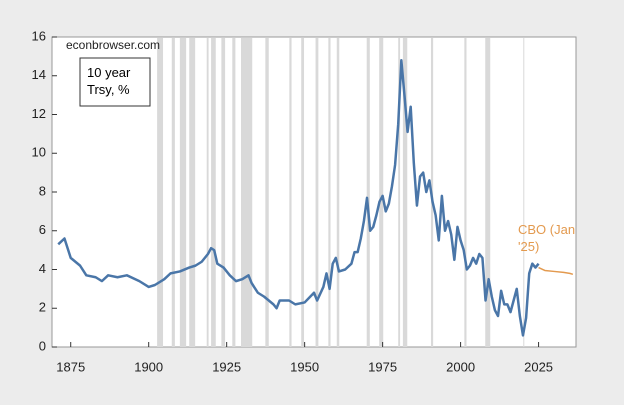 The width and height of the screenshot is (624, 405). What do you see at coordinates (304, 366) in the screenshot?
I see `x-tick-label: 1950` at bounding box center [304, 366].